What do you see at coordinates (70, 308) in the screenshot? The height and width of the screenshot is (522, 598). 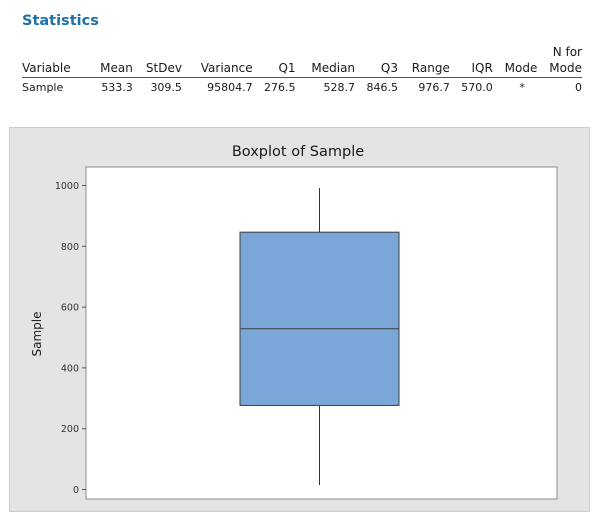 I see `y-tick-label: 600` at bounding box center [70, 308].